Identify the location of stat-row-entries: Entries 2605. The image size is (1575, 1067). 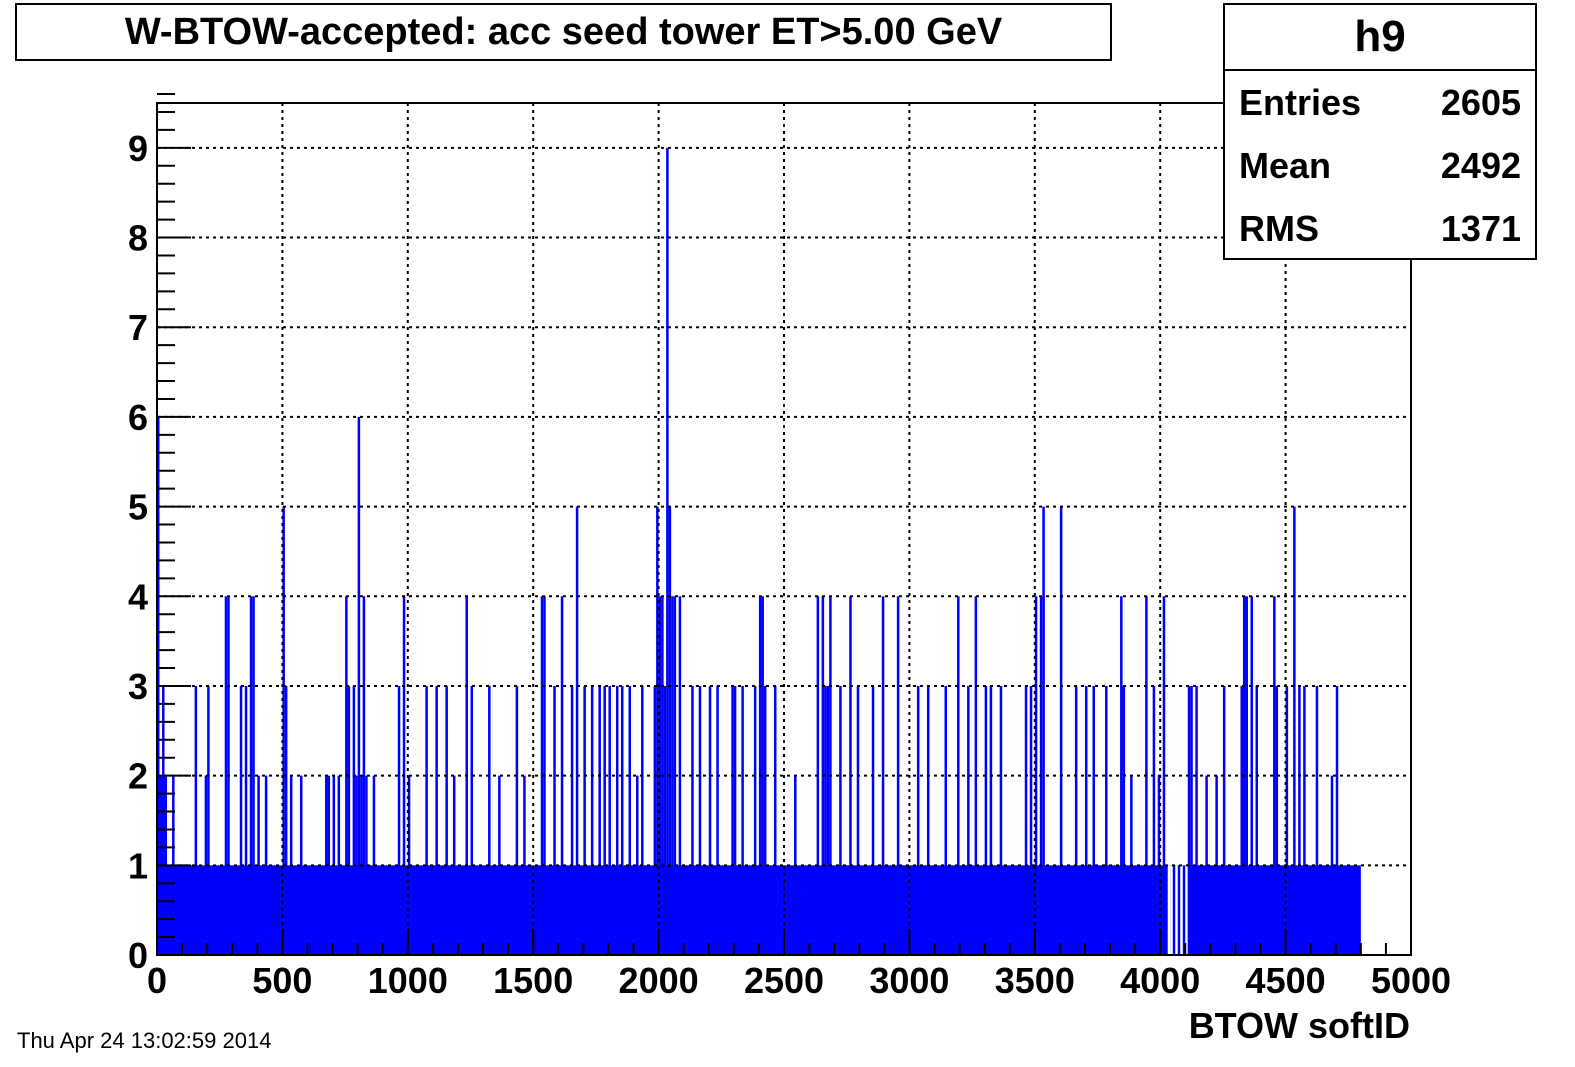
(1380, 102).